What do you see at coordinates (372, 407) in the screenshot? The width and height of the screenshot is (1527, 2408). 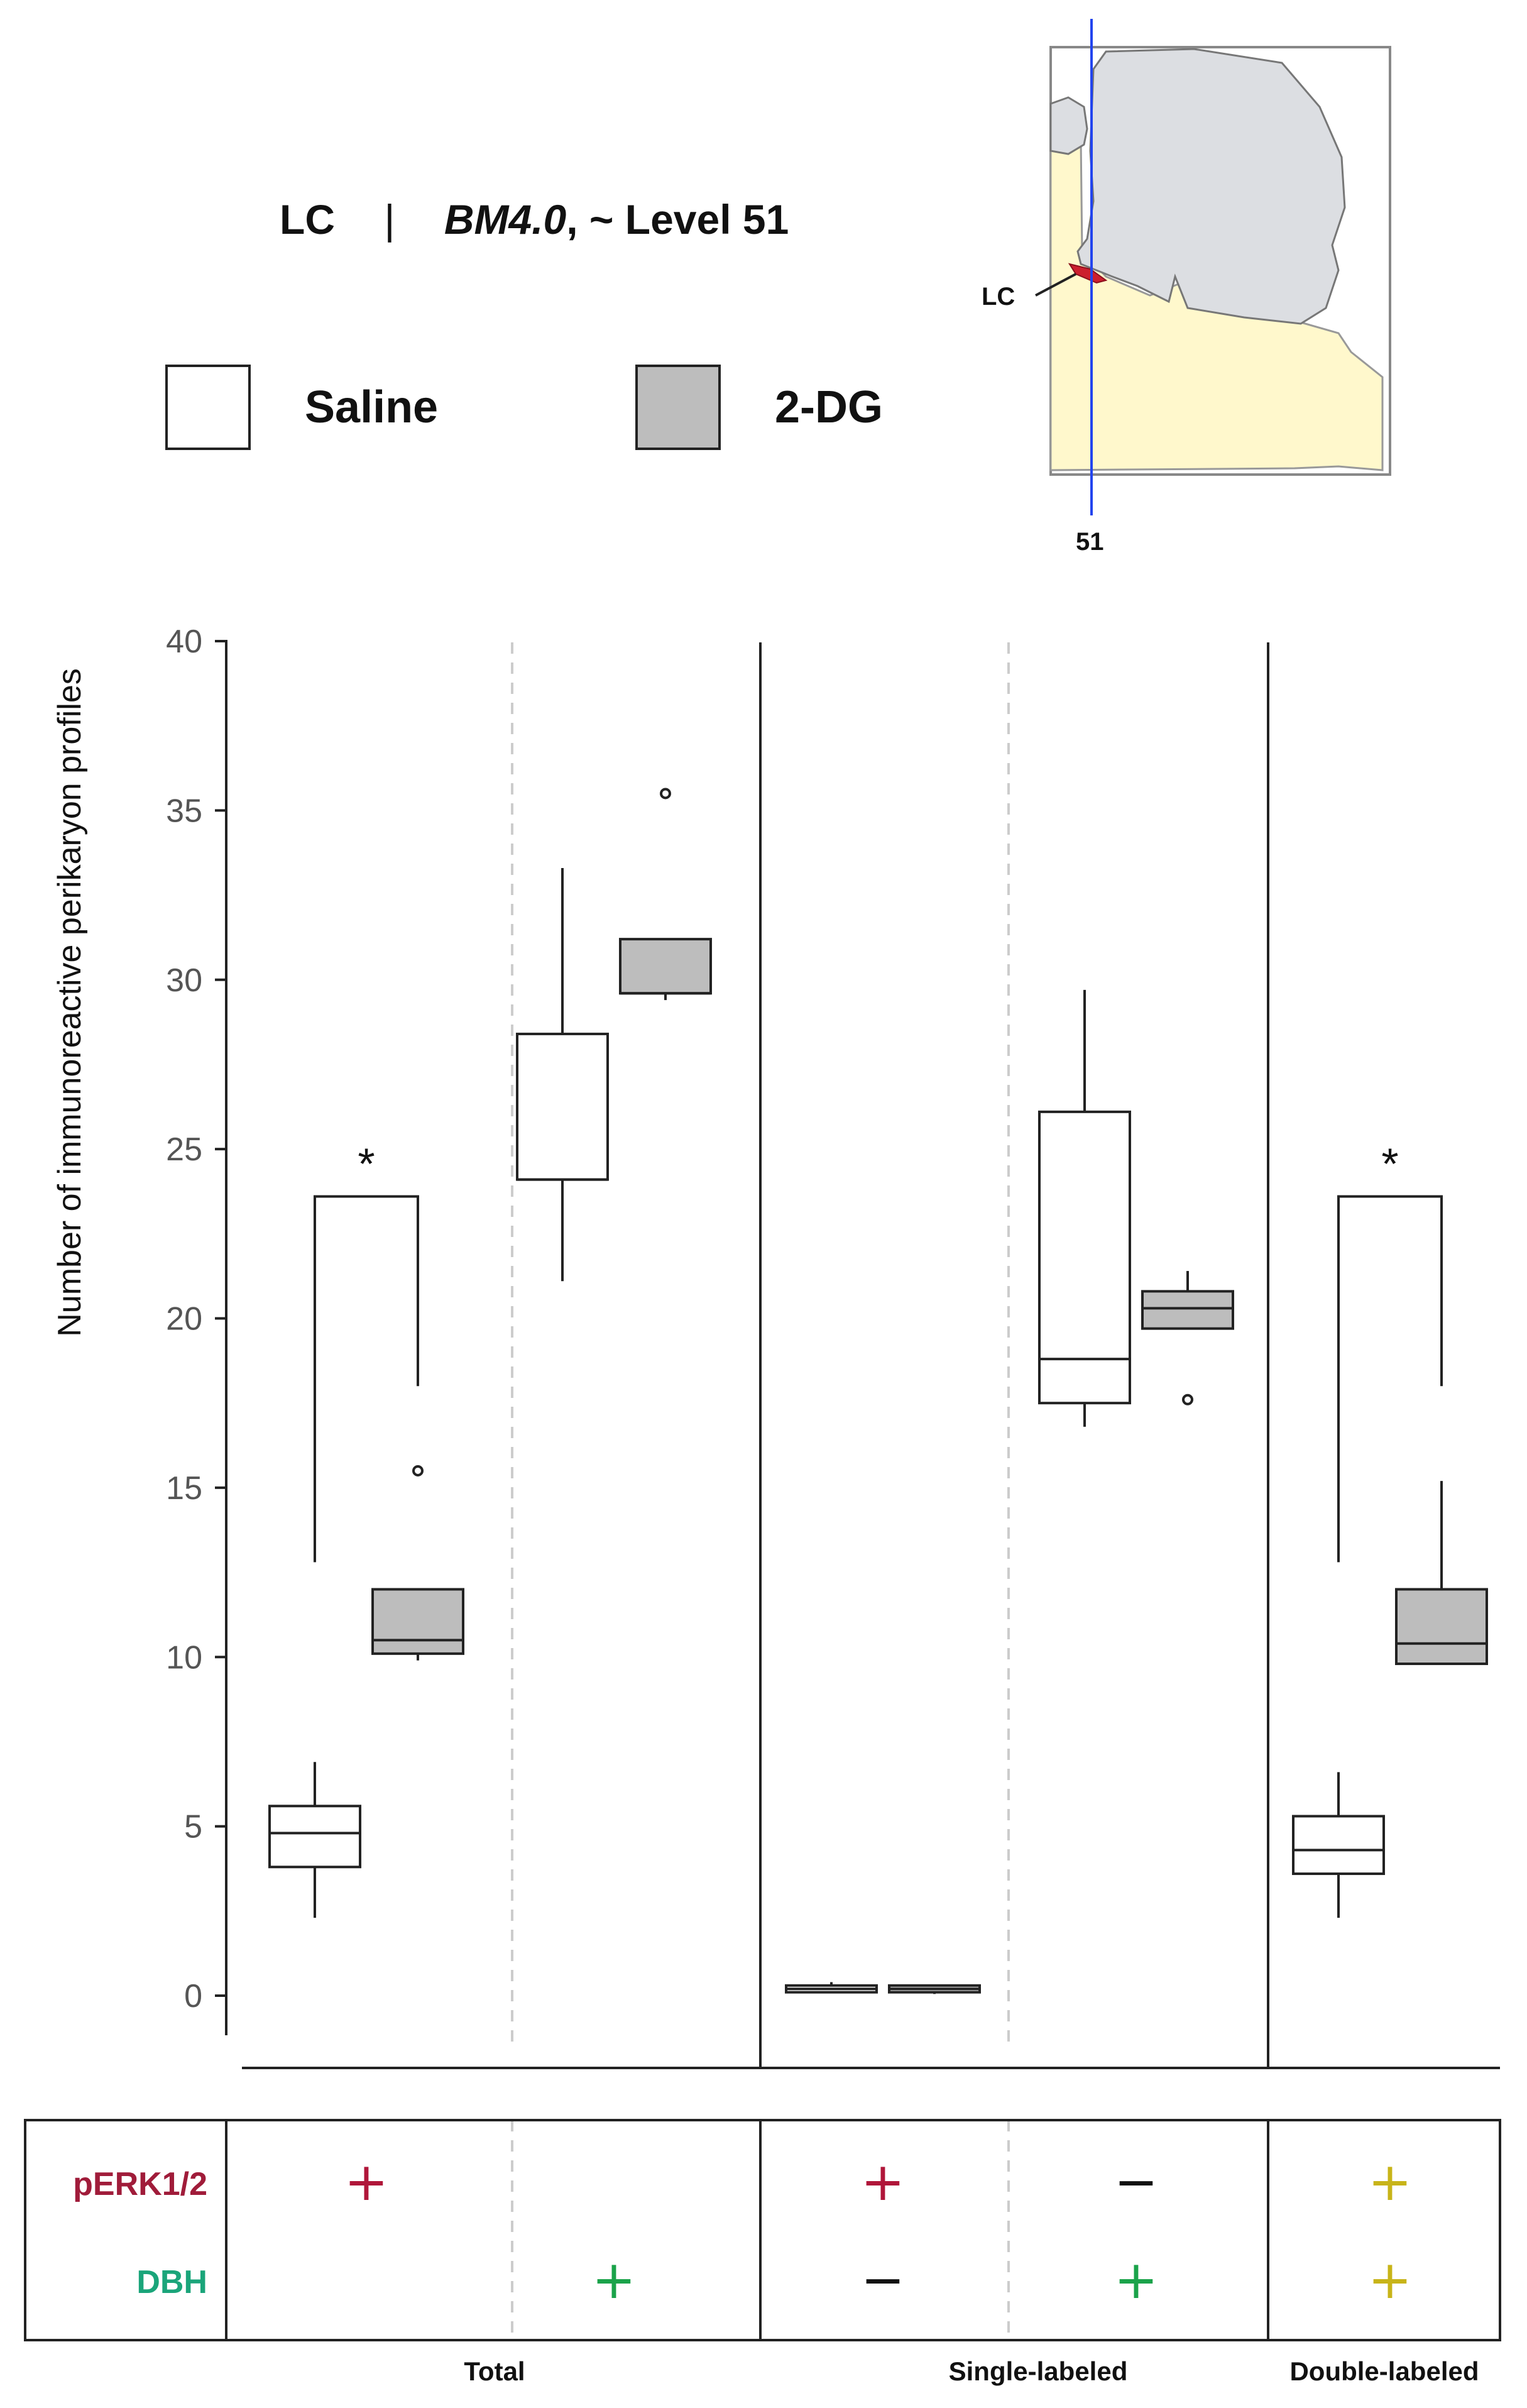 I see `legend-label-saline: Saline` at bounding box center [372, 407].